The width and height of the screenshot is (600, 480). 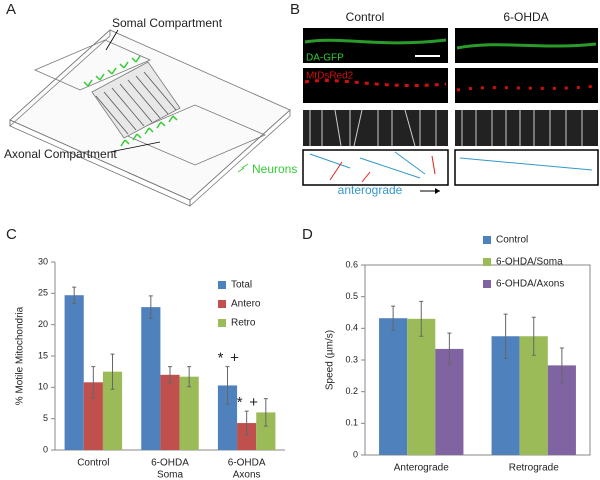 What do you see at coordinates (330, 76) in the screenshot?
I see `stain-label: MtDsRed2` at bounding box center [330, 76].